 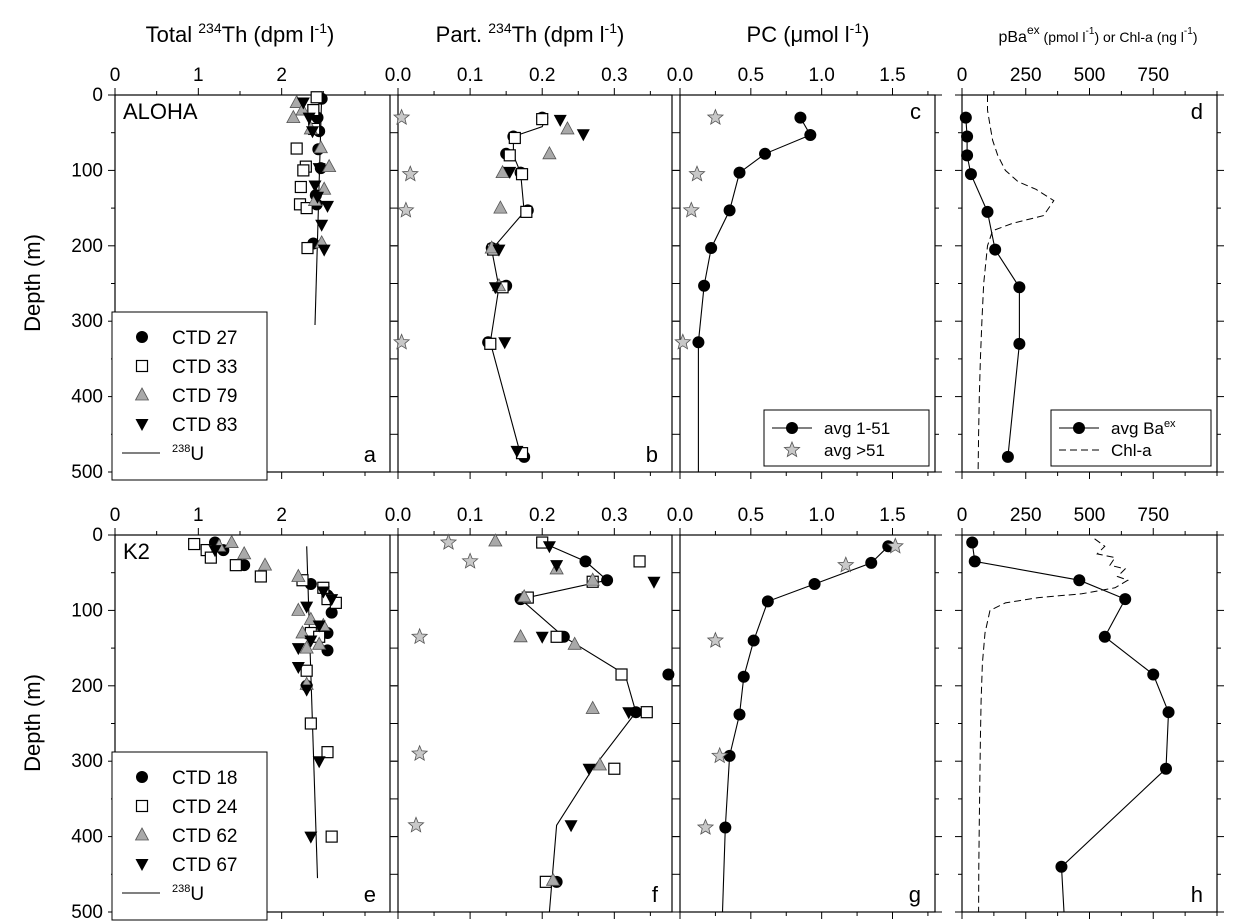 I want to click on x-tick-label: 0.0, so click(x=398, y=515).